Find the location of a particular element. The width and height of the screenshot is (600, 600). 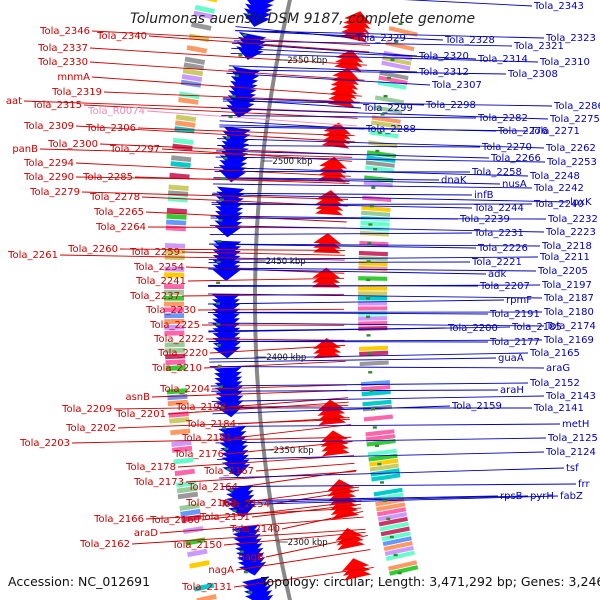

gene-label-left: Tola_2297 is located at coordinates (134, 149).